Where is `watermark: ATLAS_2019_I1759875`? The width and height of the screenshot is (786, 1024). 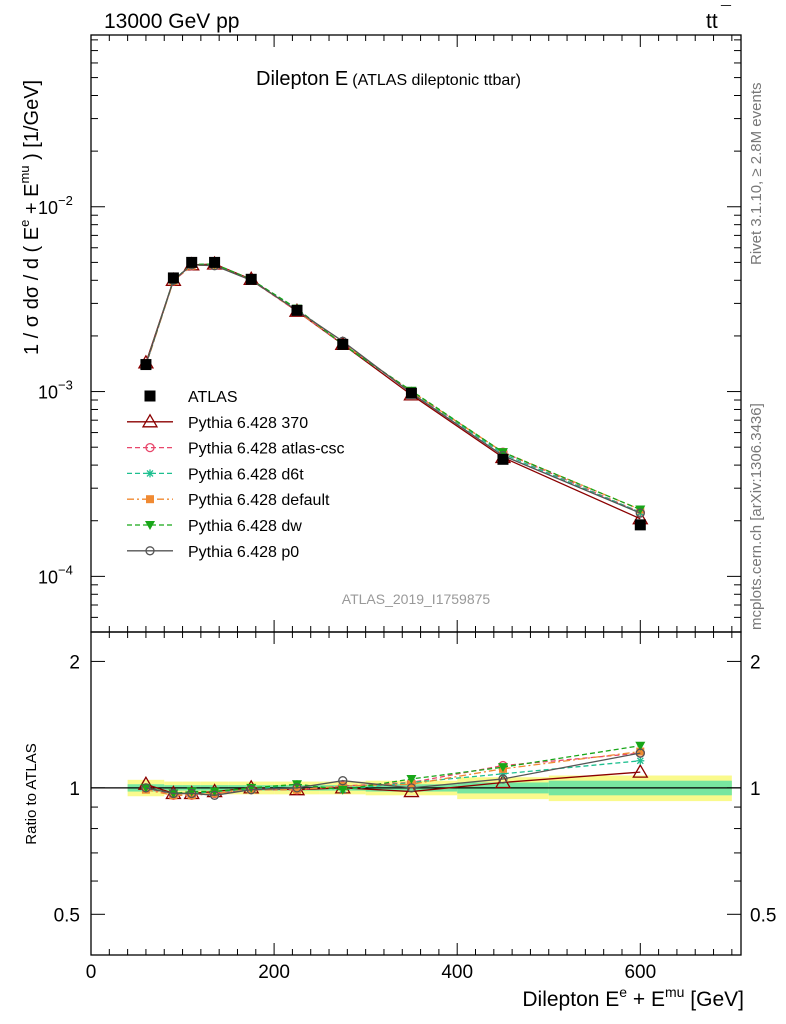
watermark: ATLAS_2019_I1759875 is located at coordinates (416, 599).